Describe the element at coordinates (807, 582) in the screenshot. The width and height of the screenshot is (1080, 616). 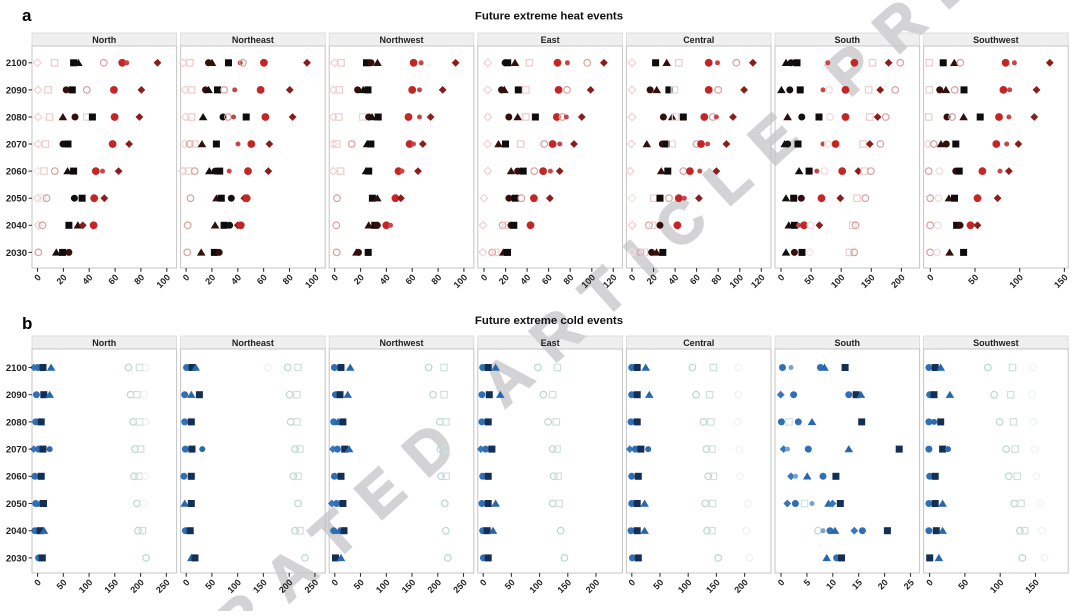
I see `svg-text: 5` at that location.